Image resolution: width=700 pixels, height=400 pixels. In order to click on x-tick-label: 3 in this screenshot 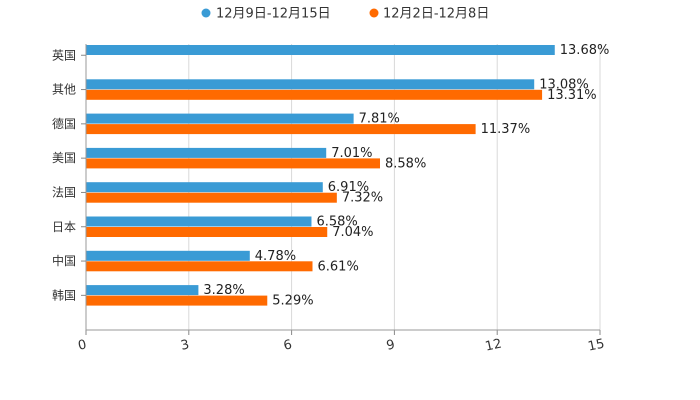, I will do `click(184, 345)`.